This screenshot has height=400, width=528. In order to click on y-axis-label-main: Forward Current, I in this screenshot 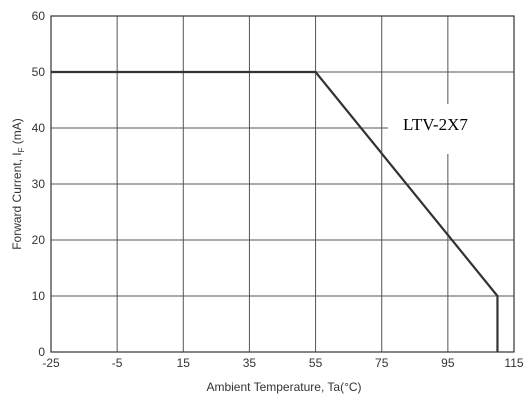, I will do `click(17, 200)`.